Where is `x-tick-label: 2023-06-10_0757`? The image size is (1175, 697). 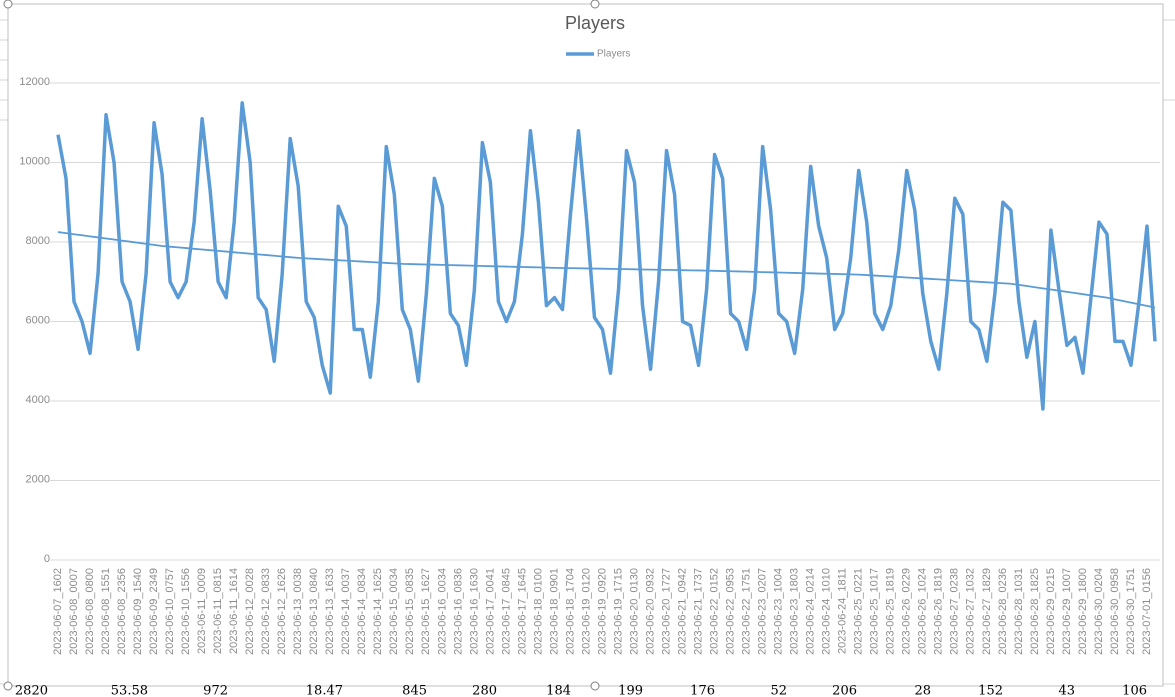 x-tick-label: 2023-06-10_0757 is located at coordinates (170, 611).